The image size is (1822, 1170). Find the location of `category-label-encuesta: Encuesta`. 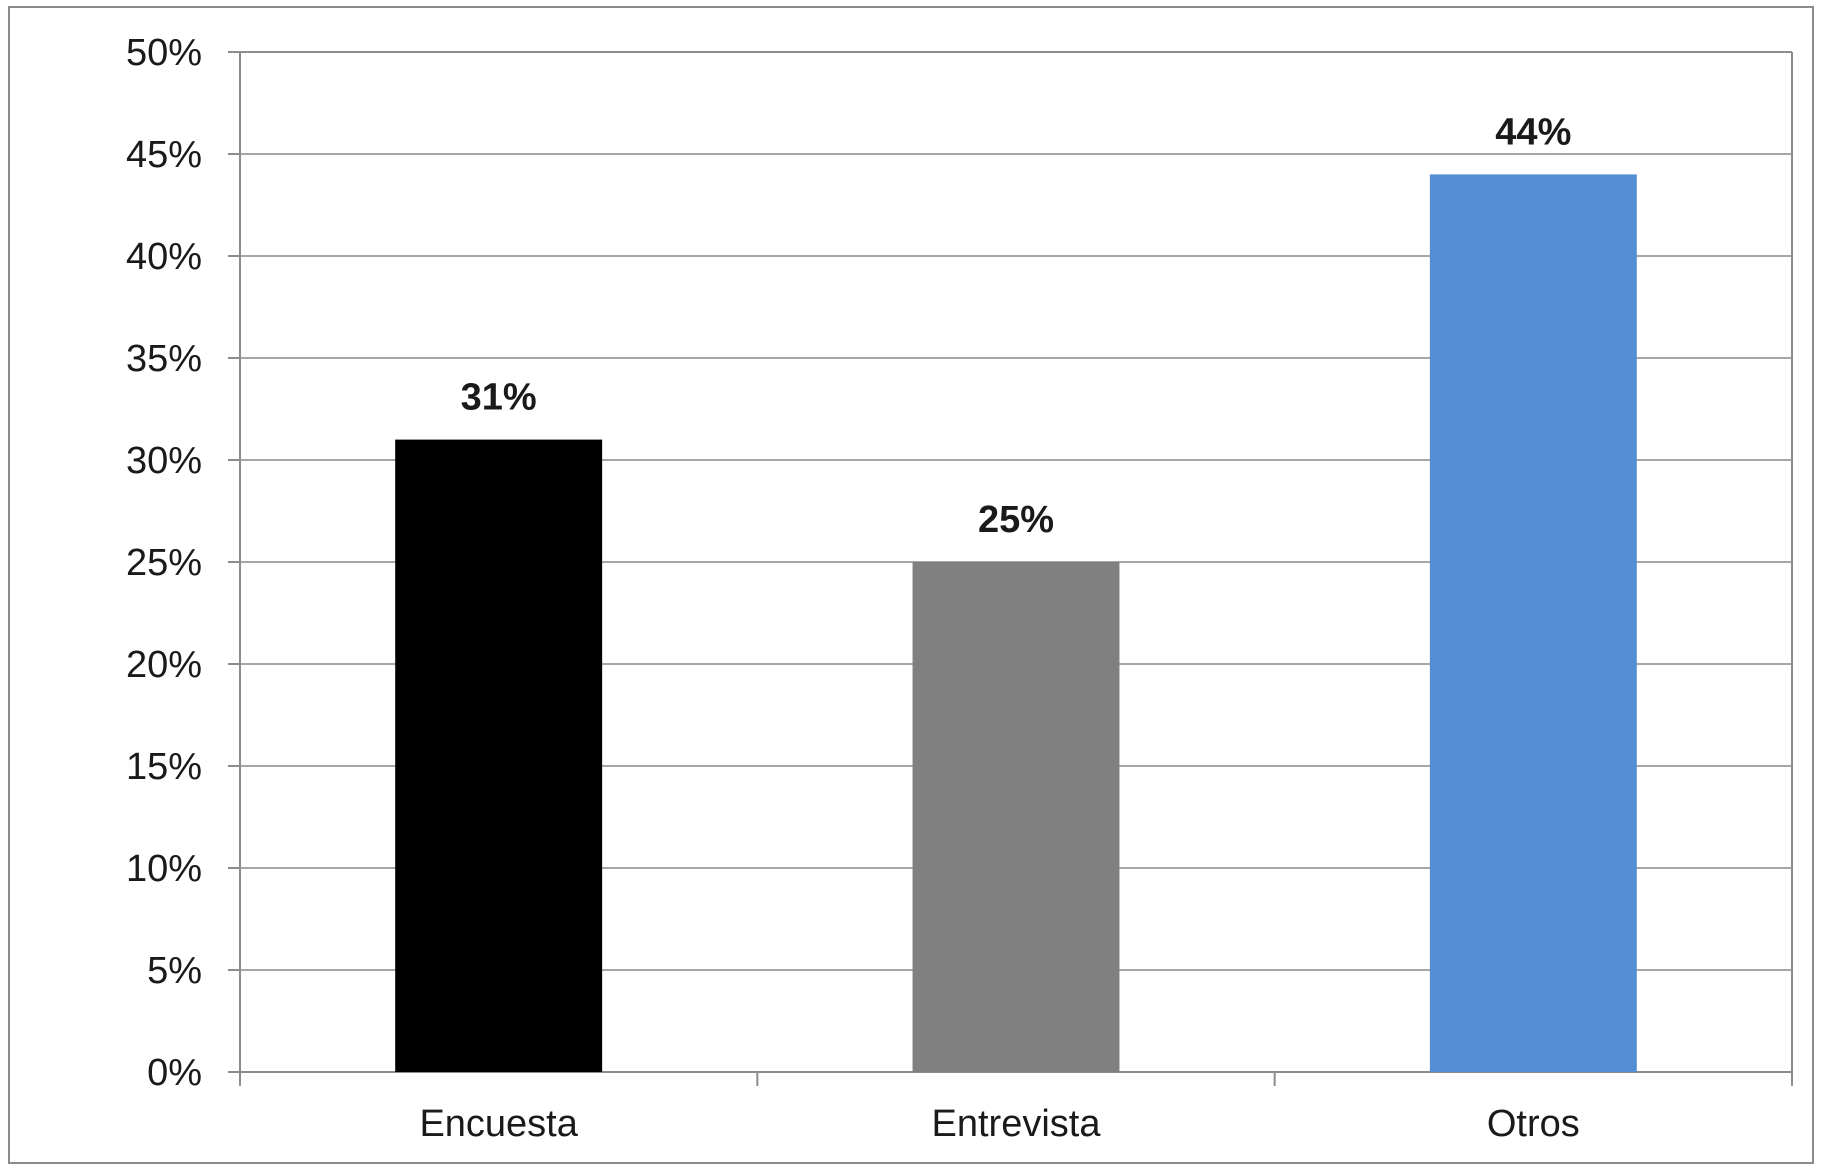

category-label-encuesta: Encuesta is located at coordinates (498, 1124).